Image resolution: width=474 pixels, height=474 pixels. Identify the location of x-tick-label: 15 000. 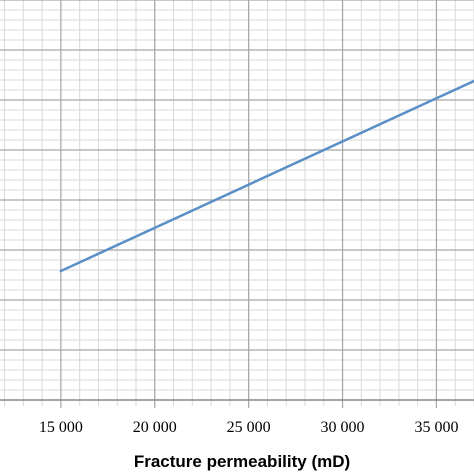
(61, 427).